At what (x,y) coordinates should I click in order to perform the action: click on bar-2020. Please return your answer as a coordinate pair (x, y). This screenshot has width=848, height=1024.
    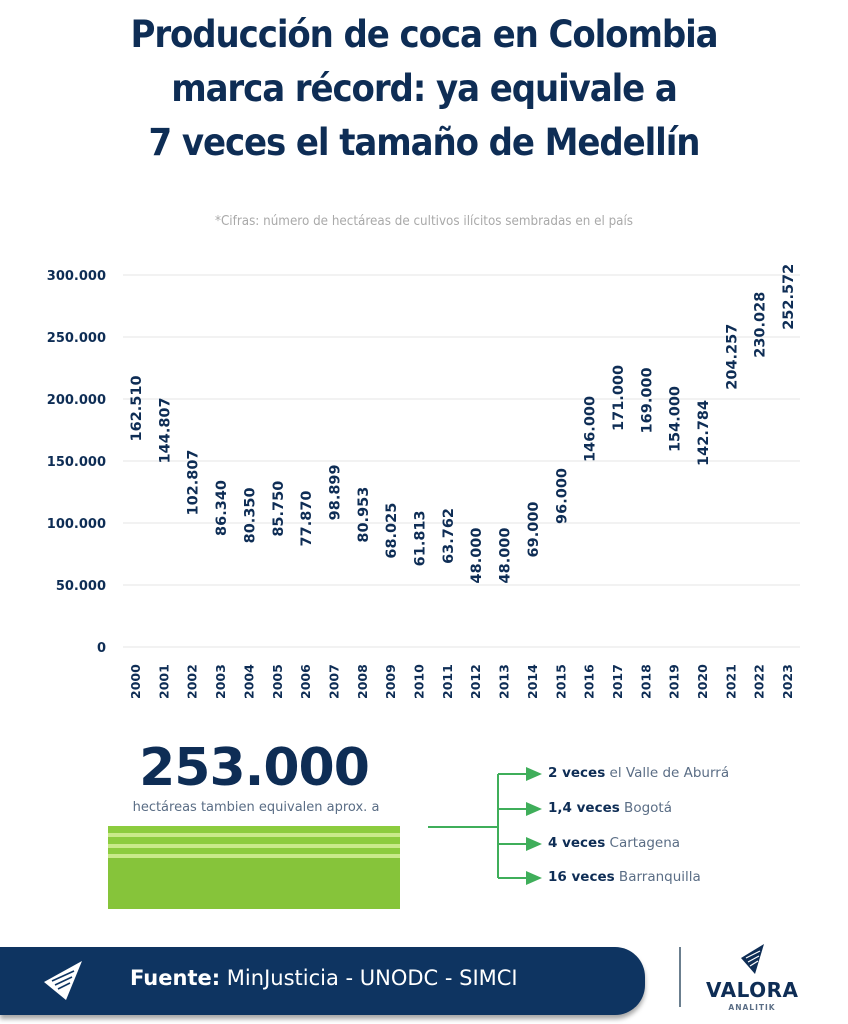
    Looking at the image, I should click on (702, 560).